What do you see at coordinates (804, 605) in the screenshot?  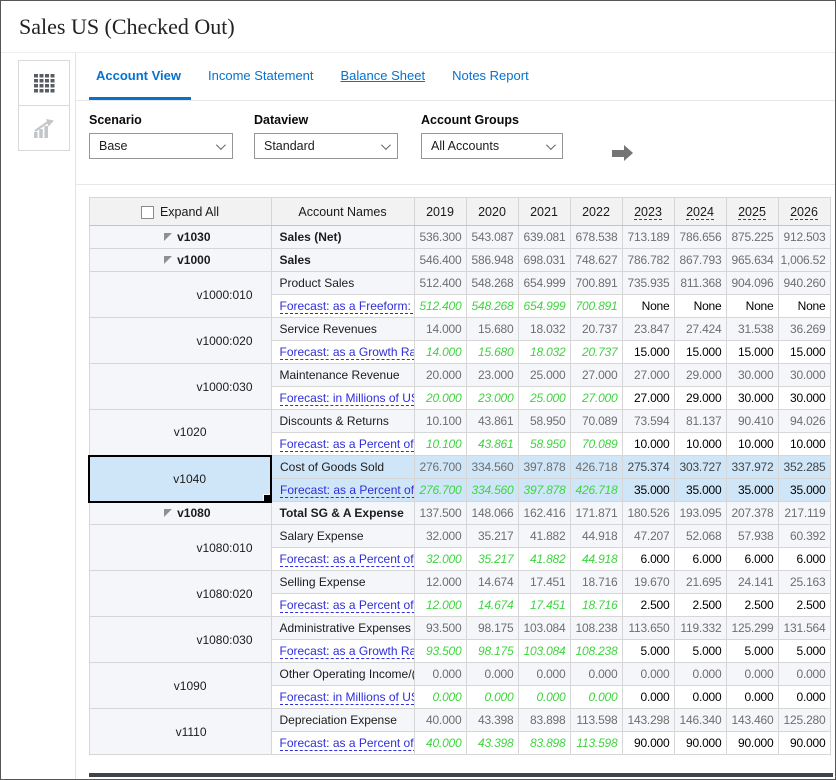 I see `forecast-value-cell-v1080:020-2026: 2.500` at bounding box center [804, 605].